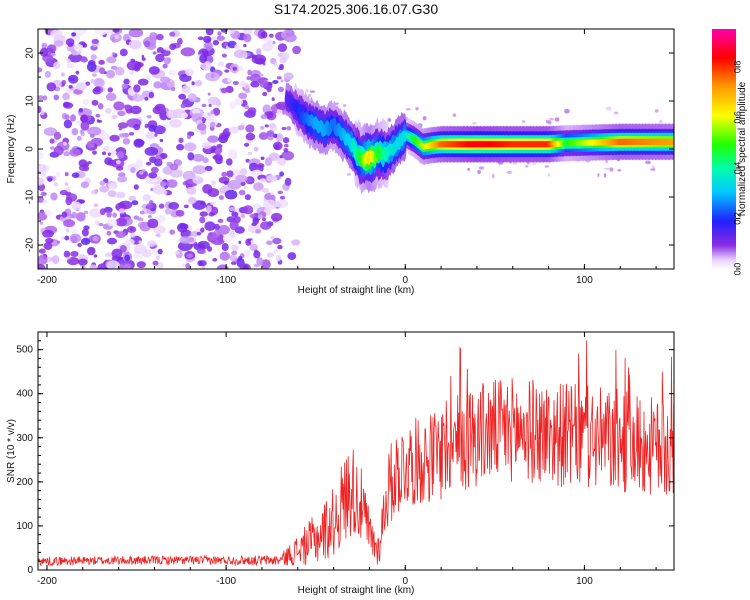 The image size is (750, 600). I want to click on spectrogram-xlabel: Height of straight line (km), so click(356, 290).